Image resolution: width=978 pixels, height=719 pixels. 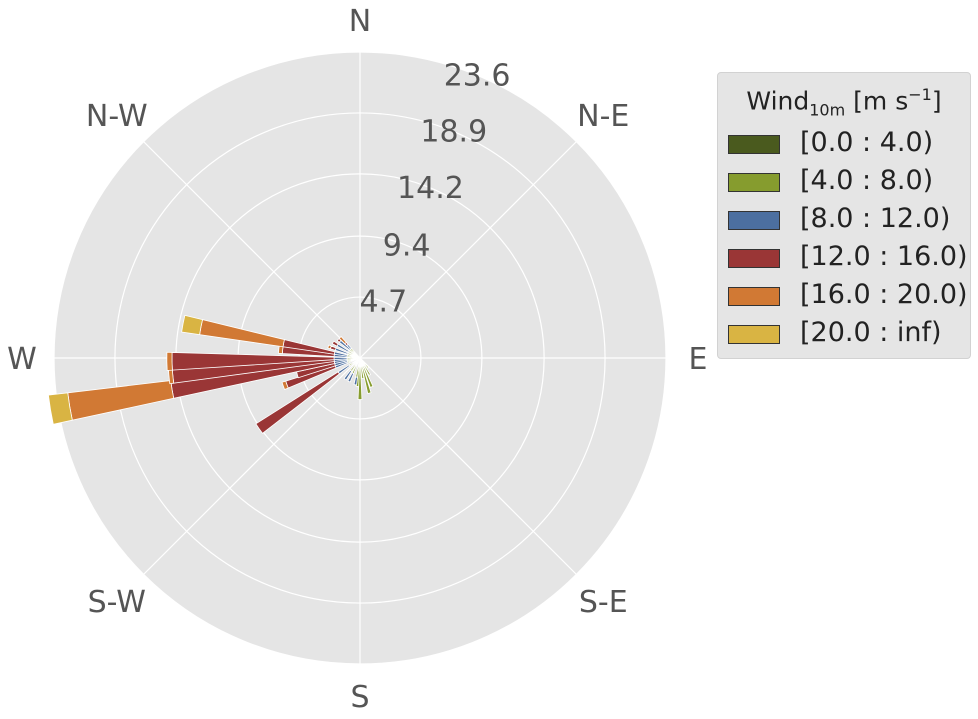 What do you see at coordinates (22, 359) in the screenshot?
I see `direction-label-w: W` at bounding box center [22, 359].